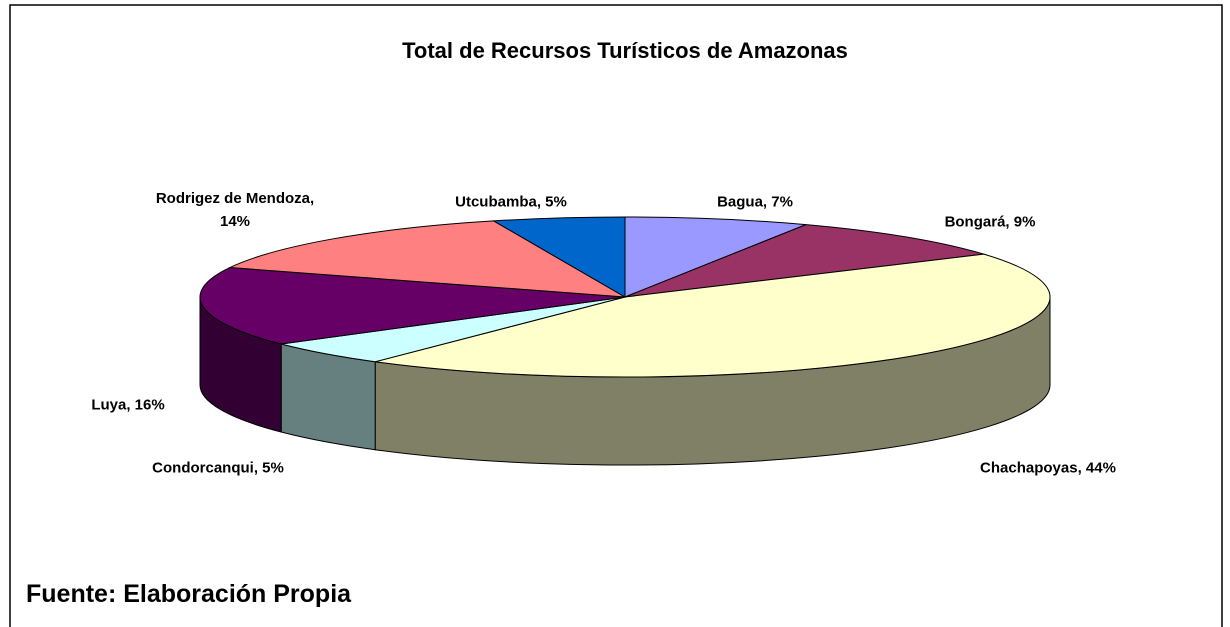 The height and width of the screenshot is (627, 1230). I want to click on data-label: Luya, 16%, so click(128, 405).